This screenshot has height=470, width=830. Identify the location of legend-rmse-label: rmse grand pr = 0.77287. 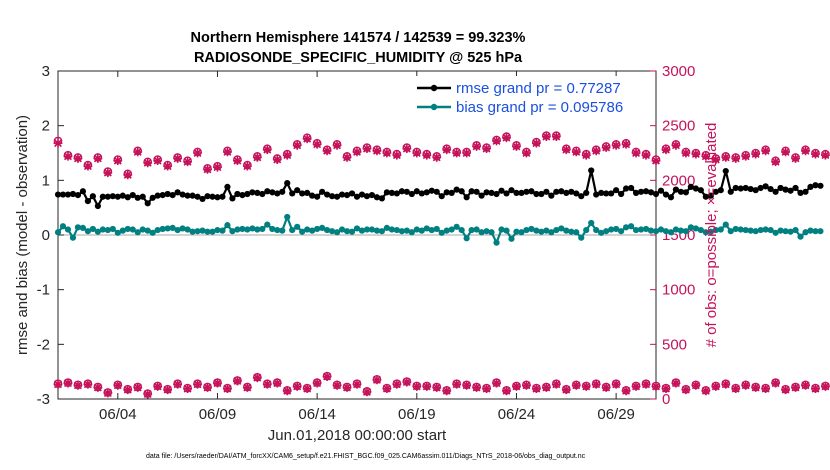
(538, 88).